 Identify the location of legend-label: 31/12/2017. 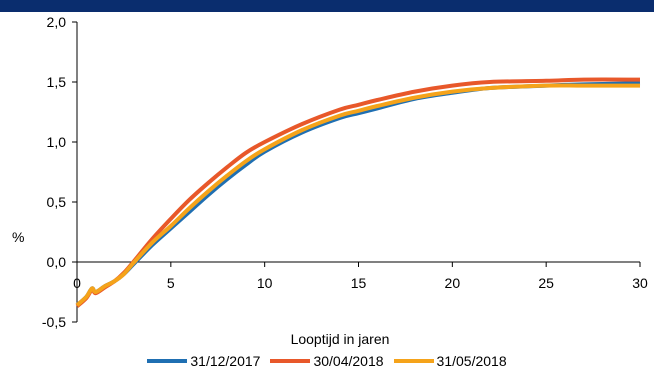
(225, 361).